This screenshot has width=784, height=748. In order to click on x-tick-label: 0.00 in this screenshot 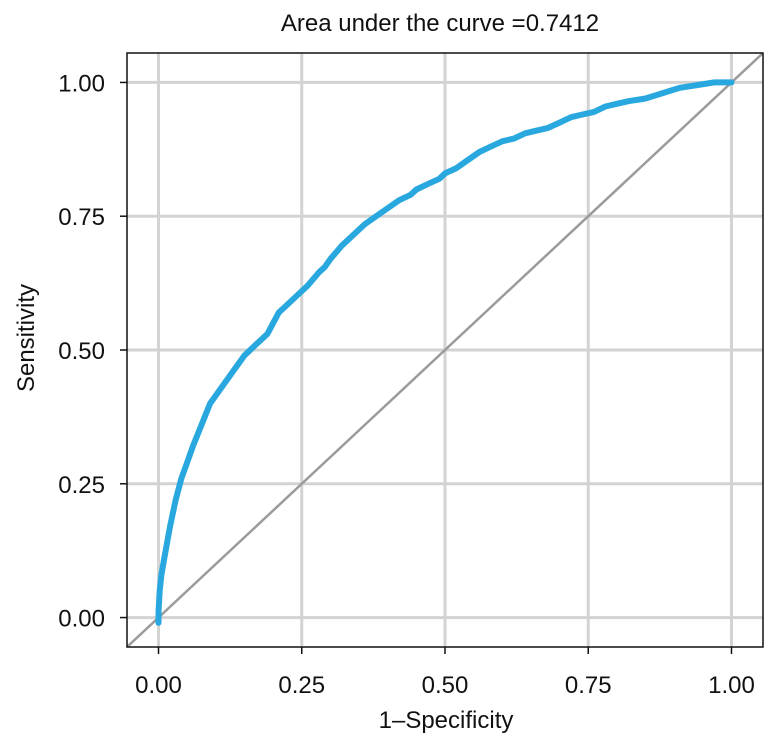, I will do `click(158, 685)`.